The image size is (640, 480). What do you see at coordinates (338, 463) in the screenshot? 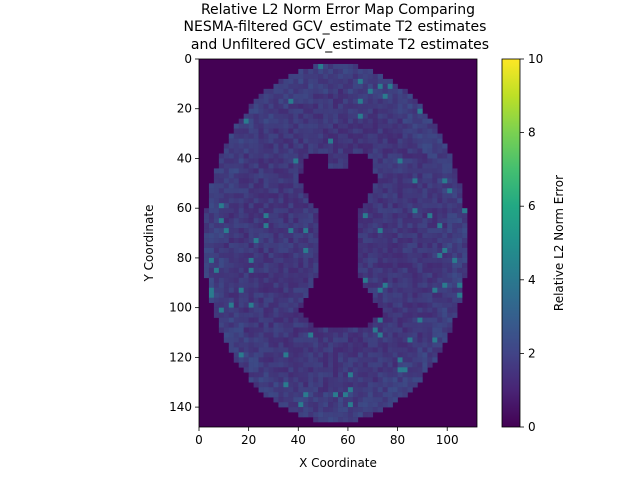
I see `x-axis-label: X Coordinate` at bounding box center [338, 463].